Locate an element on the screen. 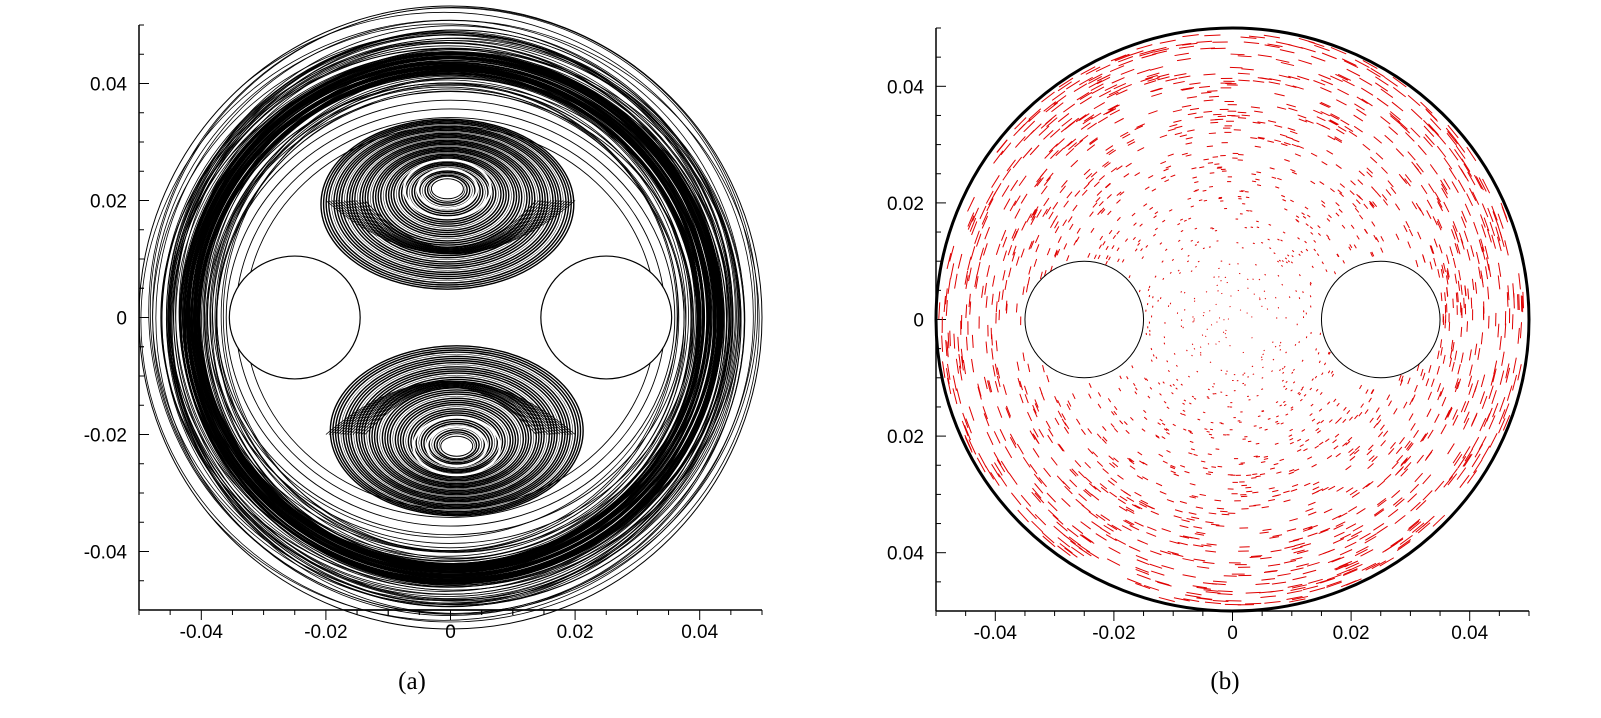  y-tick-label: 0.04 is located at coordinates (905, 554).